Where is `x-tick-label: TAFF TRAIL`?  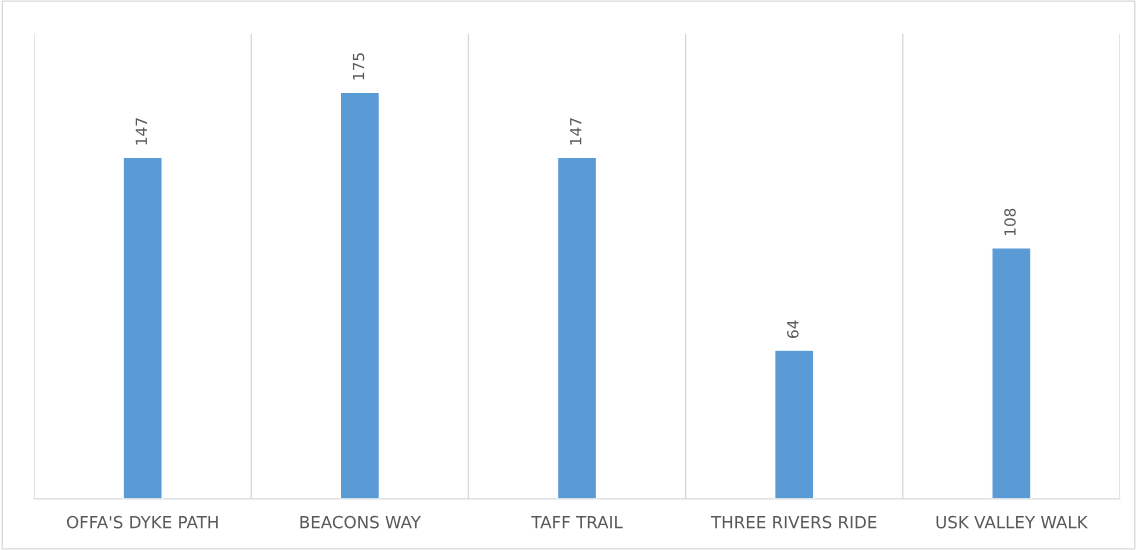
x-tick-label: TAFF TRAIL is located at coordinates (577, 522).